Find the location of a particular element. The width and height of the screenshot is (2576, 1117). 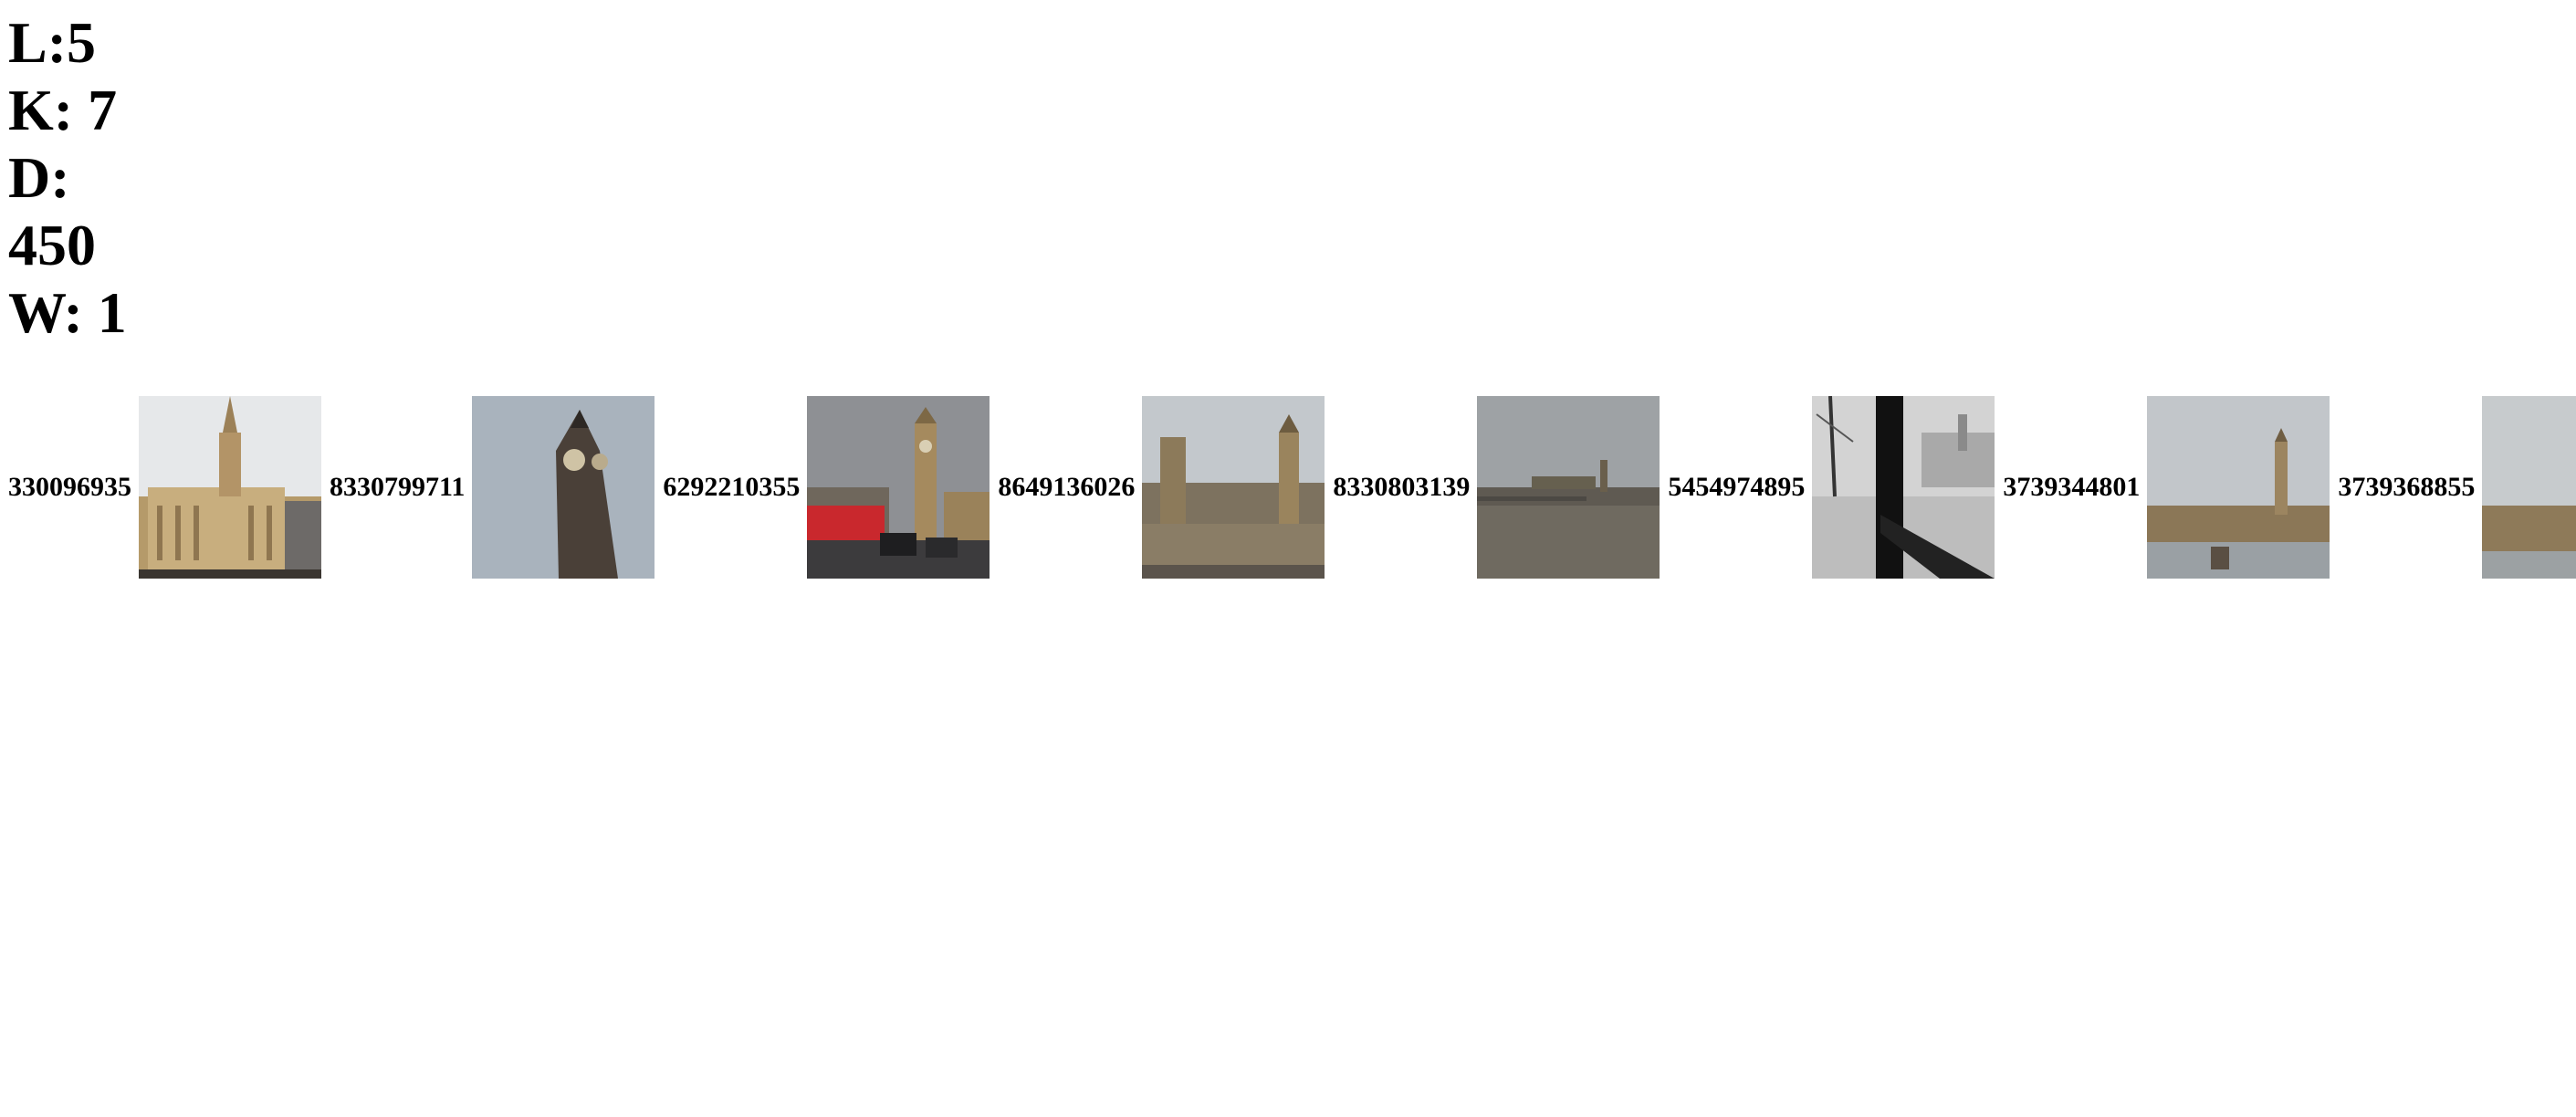

result-id: 5454974895 is located at coordinates (1737, 487).